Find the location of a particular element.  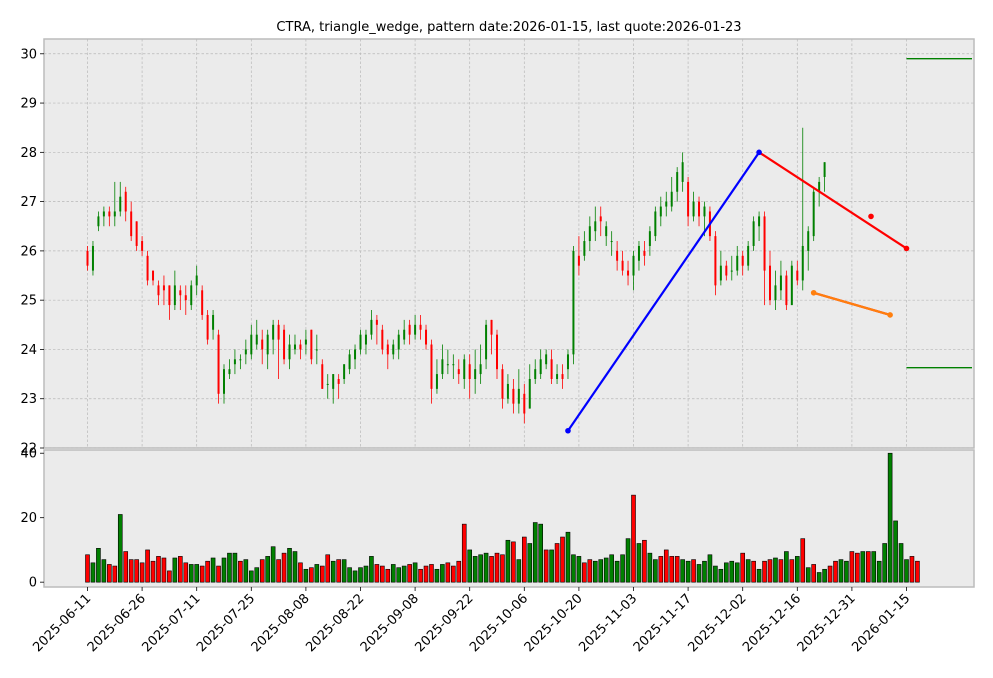

price-y-tick-label: 22 is located at coordinates (28, 449).